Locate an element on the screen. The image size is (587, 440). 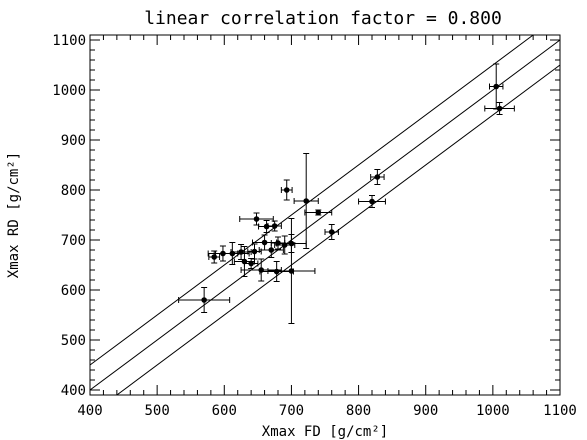
x-tick-label: 500 is located at coordinates (156, 411).